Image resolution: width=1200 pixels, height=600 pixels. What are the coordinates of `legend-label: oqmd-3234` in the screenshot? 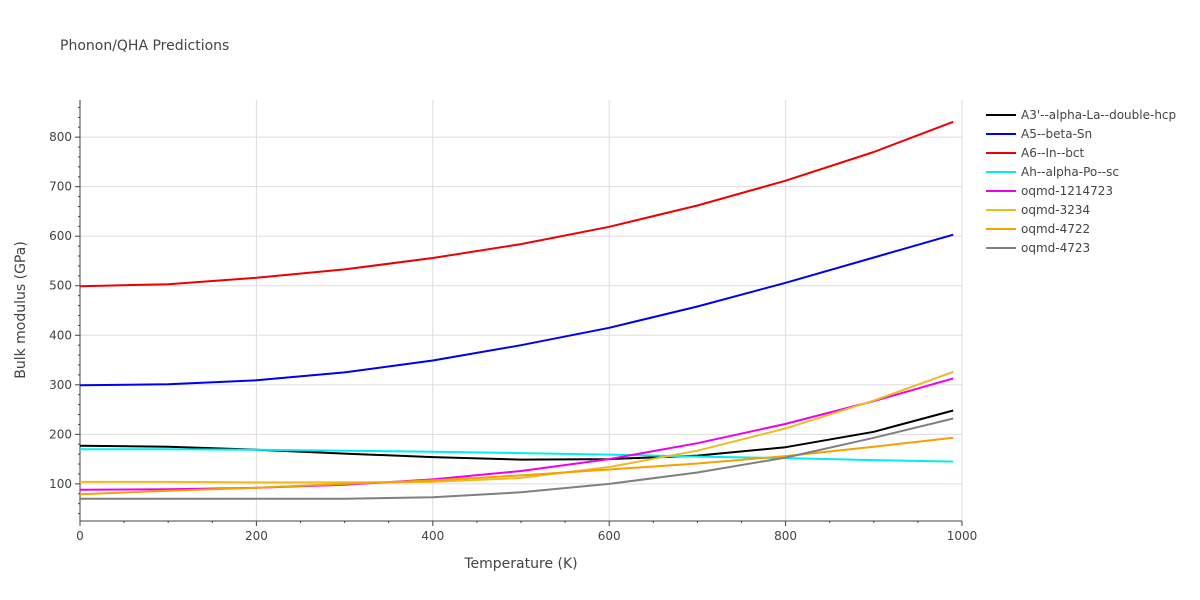 It's located at (1055, 210).